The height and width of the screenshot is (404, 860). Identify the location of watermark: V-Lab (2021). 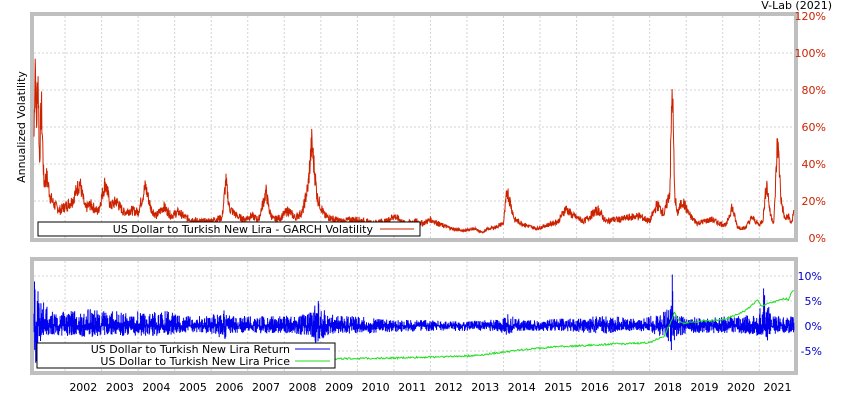
(796, 6).